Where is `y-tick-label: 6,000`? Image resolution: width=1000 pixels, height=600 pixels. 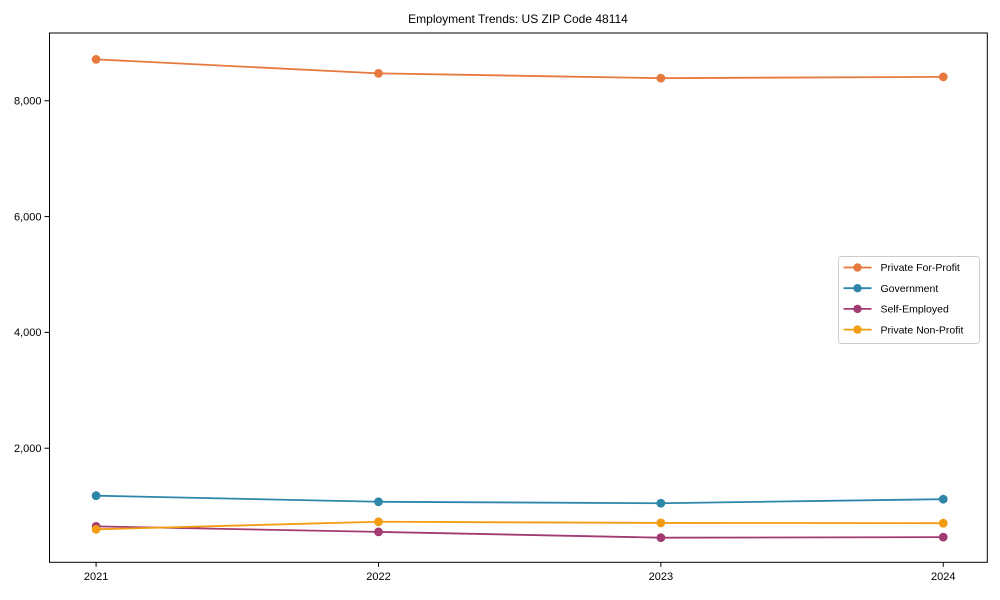
y-tick-label: 6,000 is located at coordinates (28, 217).